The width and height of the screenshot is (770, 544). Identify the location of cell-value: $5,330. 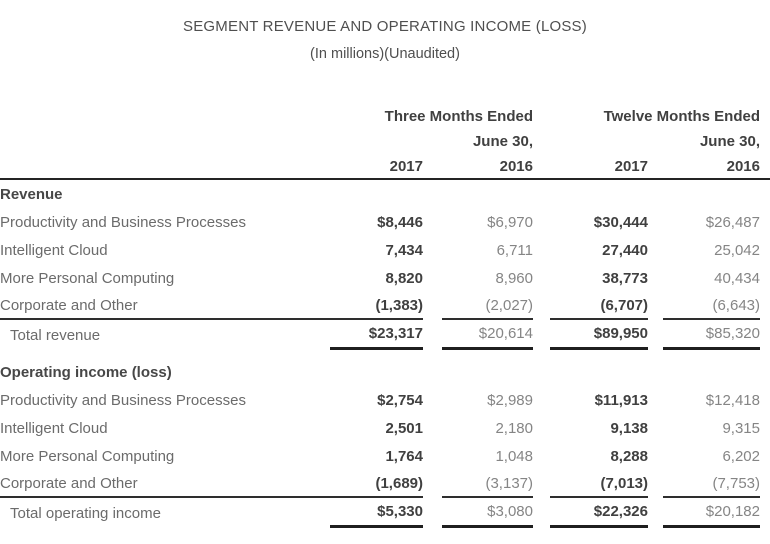
(376, 513).